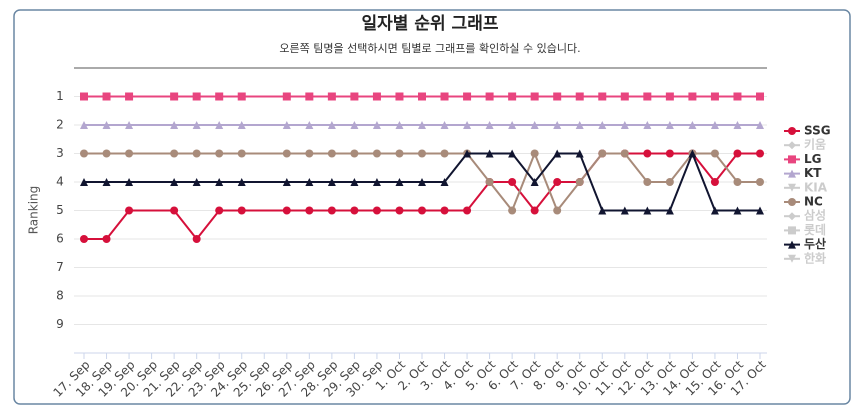 Image resolution: width=861 pixels, height=414 pixels. I want to click on y-tick-label: 6, so click(60, 239).